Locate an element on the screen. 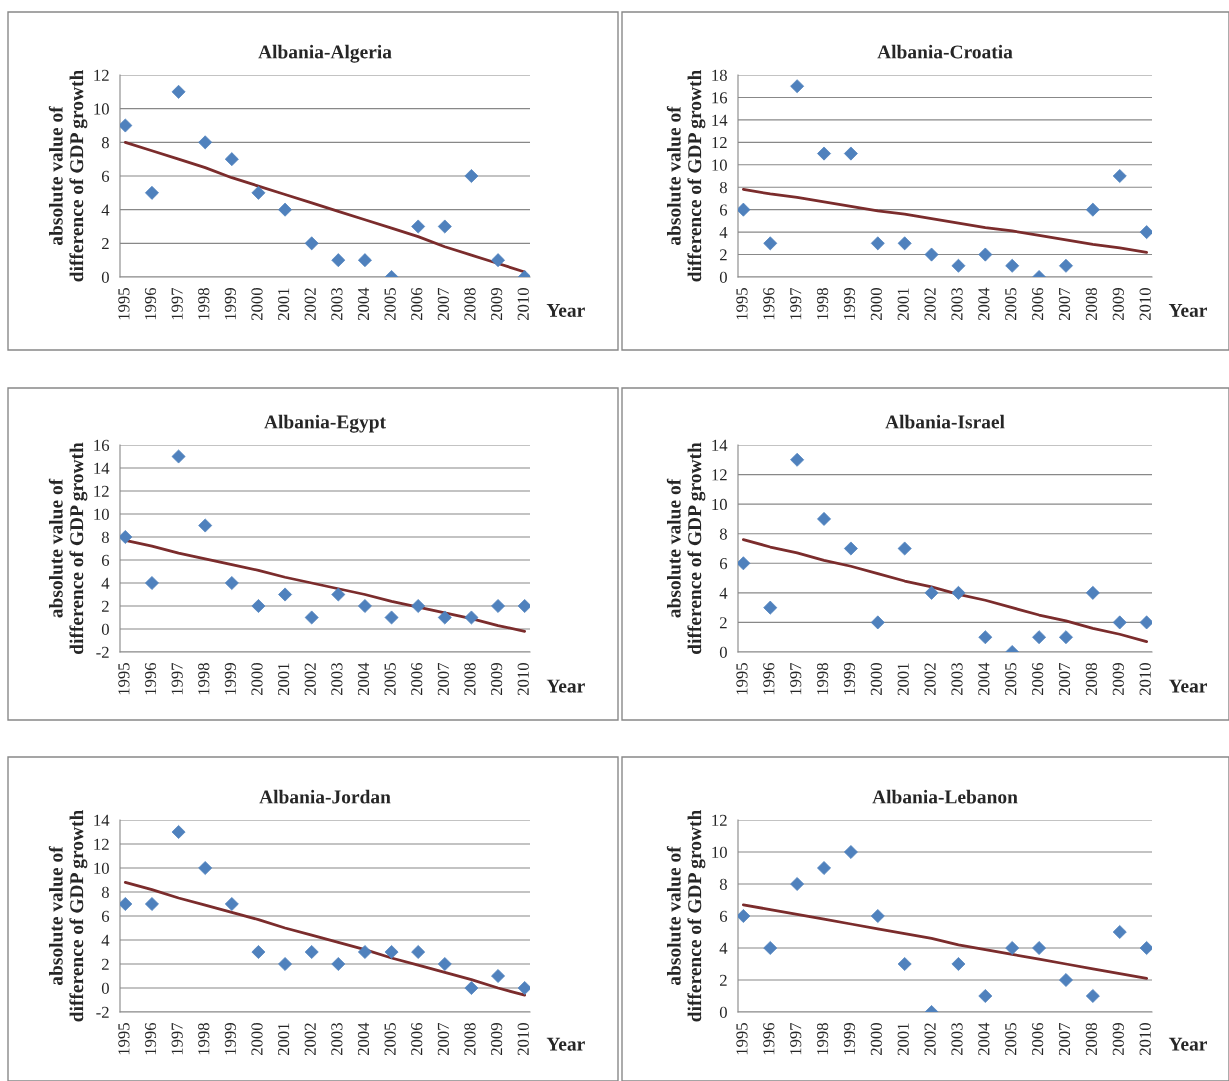  chart-title: Albania-Algeria is located at coordinates (325, 53).